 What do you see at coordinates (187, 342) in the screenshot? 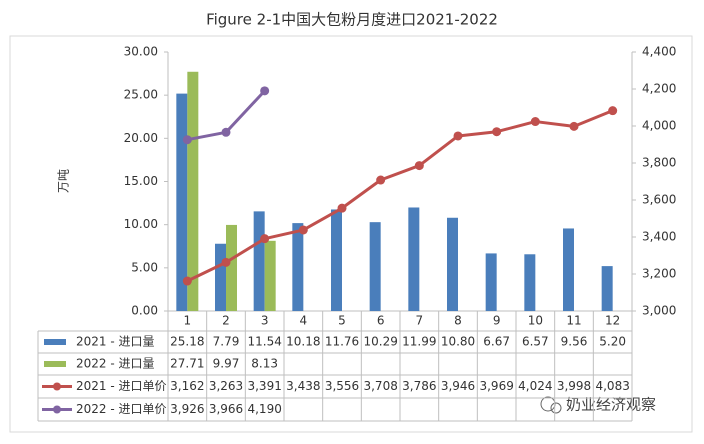
I see `table-value: 25.18` at bounding box center [187, 342].